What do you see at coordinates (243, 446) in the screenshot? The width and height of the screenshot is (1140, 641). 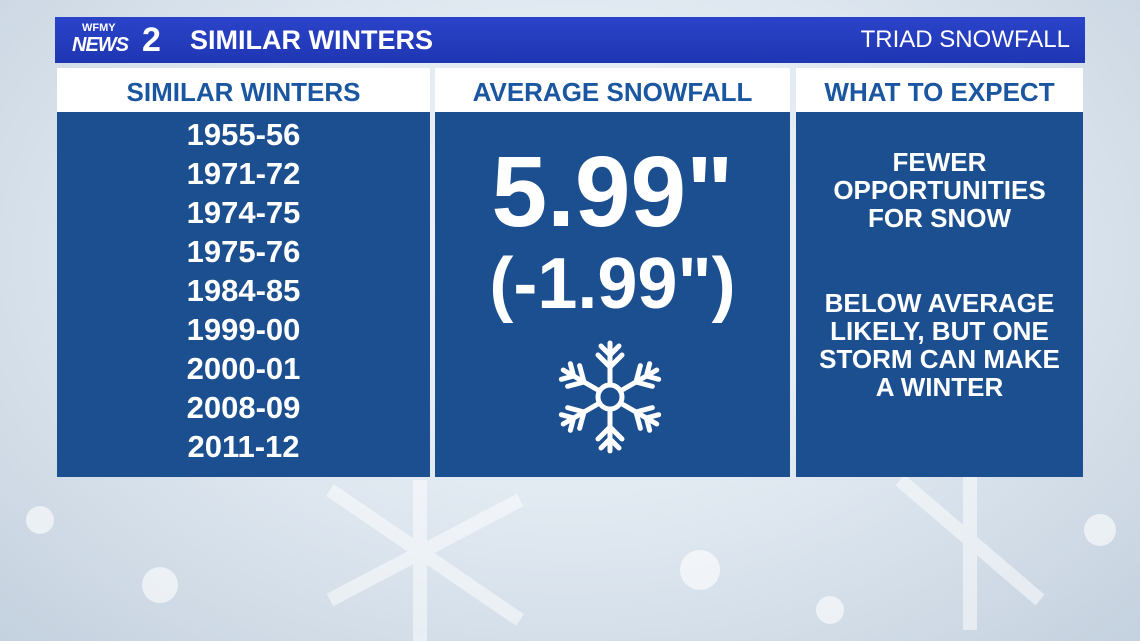 I see `winter-year: 2011-12` at bounding box center [243, 446].